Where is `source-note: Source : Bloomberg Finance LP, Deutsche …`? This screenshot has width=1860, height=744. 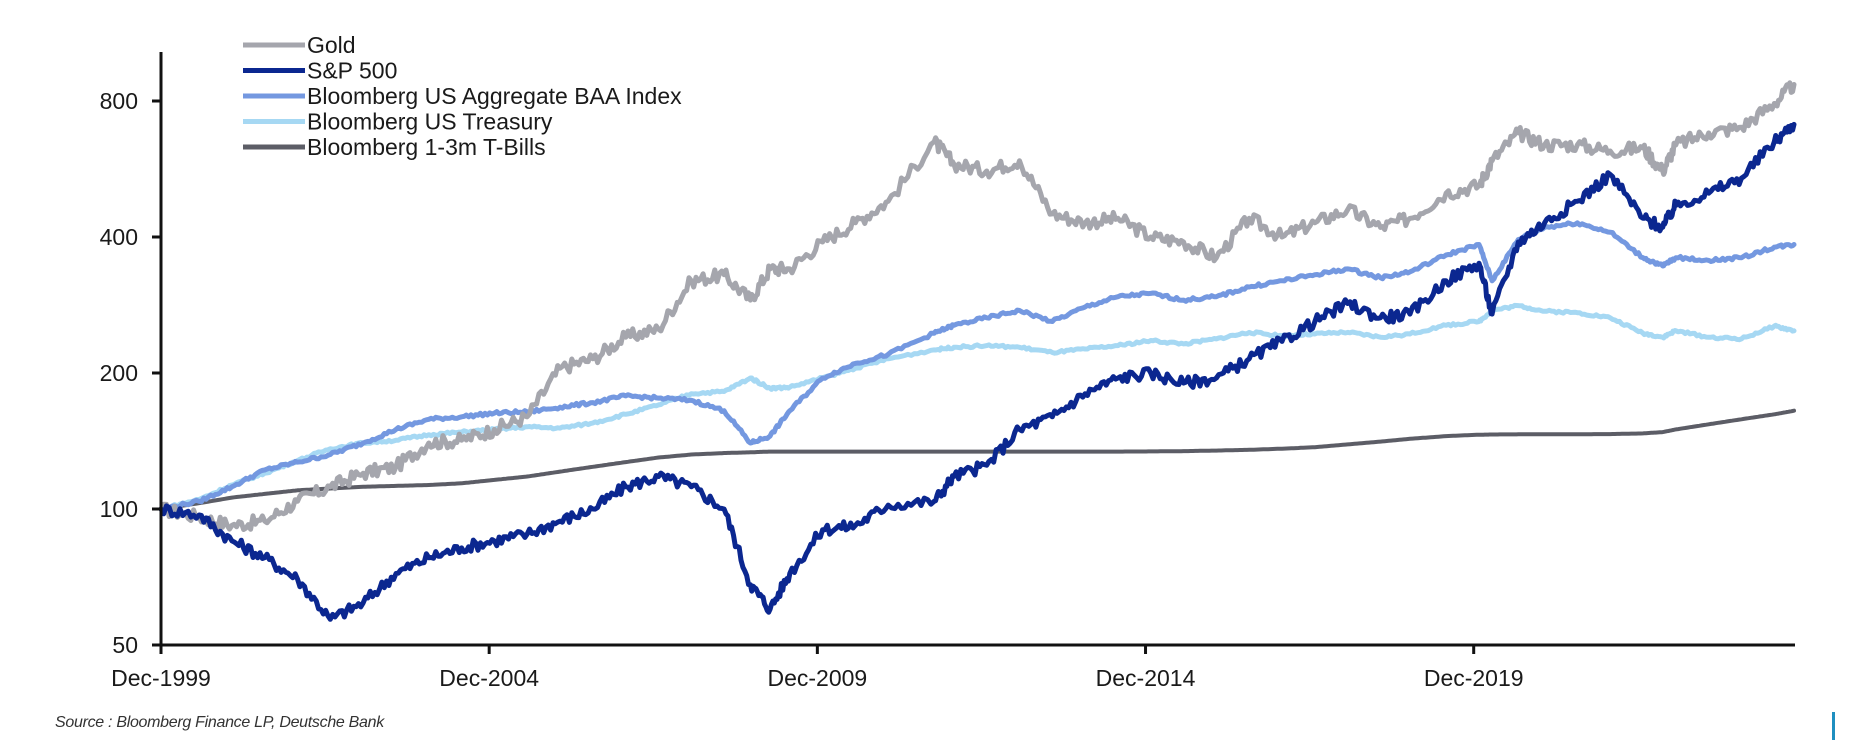
source-note: Source : Bloomberg Finance LP, Deutsche … is located at coordinates (219, 722).